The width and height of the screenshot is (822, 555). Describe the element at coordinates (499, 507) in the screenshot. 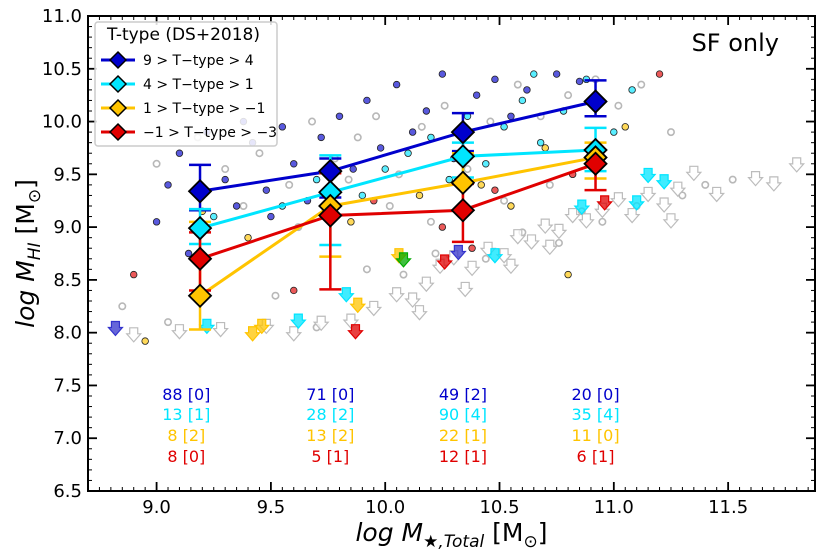

I see `x-tick-label: 10.5` at that location.